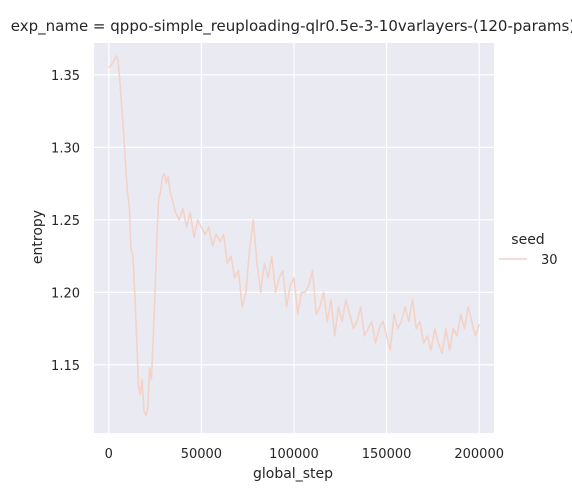 The image size is (572, 500). I want to click on legend-title: seed, so click(527, 240).